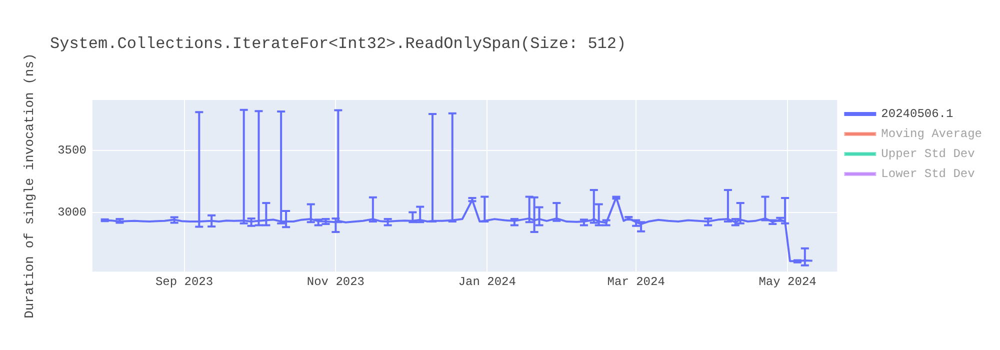  What do you see at coordinates (72, 212) in the screenshot?
I see `y-tick-label: 3000` at bounding box center [72, 212].